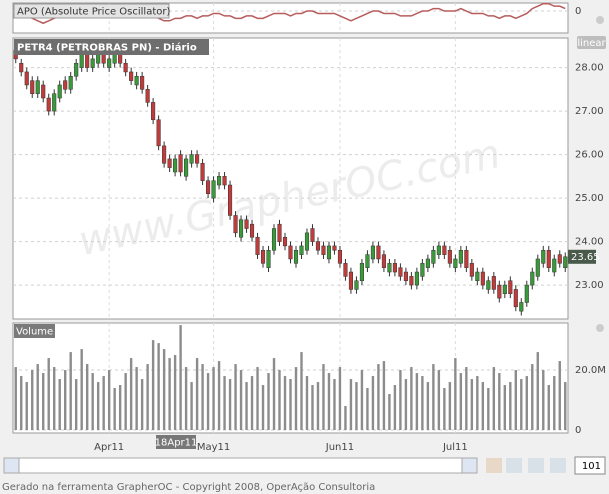  What do you see at coordinates (589, 198) in the screenshot?
I see `y-tick-label: 25.00` at bounding box center [589, 198].